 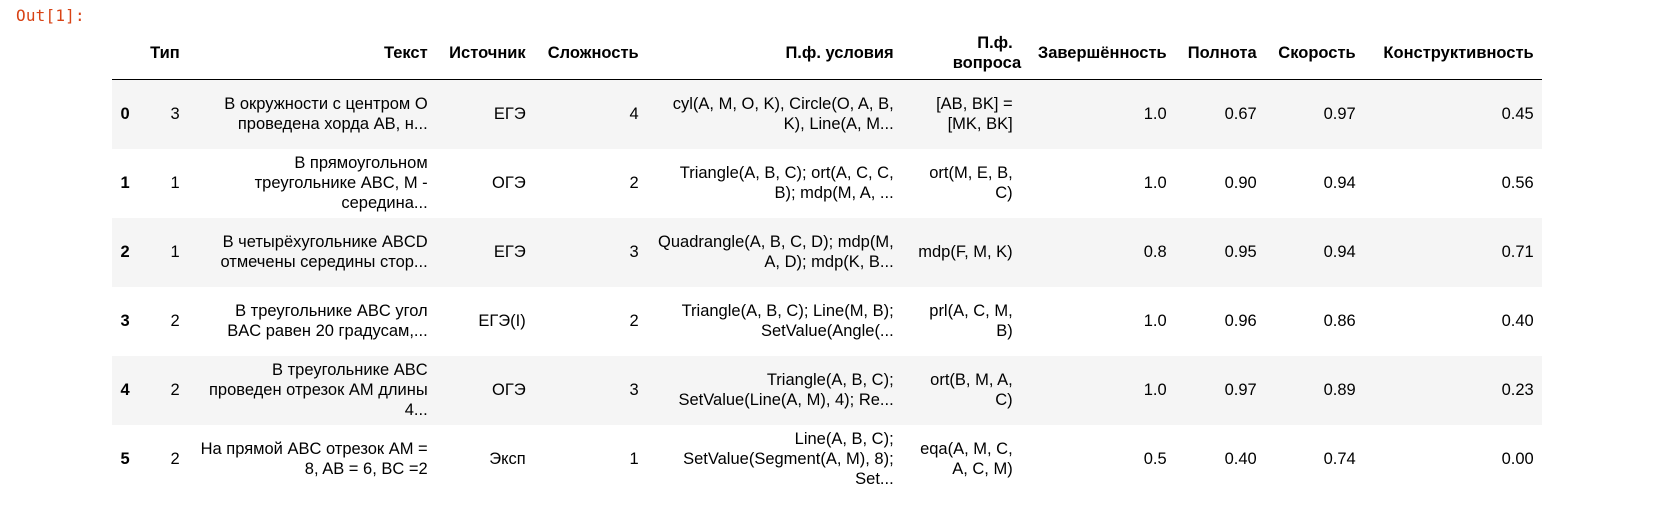 I want to click on header-fullness: Полнота, so click(x=1220, y=53).